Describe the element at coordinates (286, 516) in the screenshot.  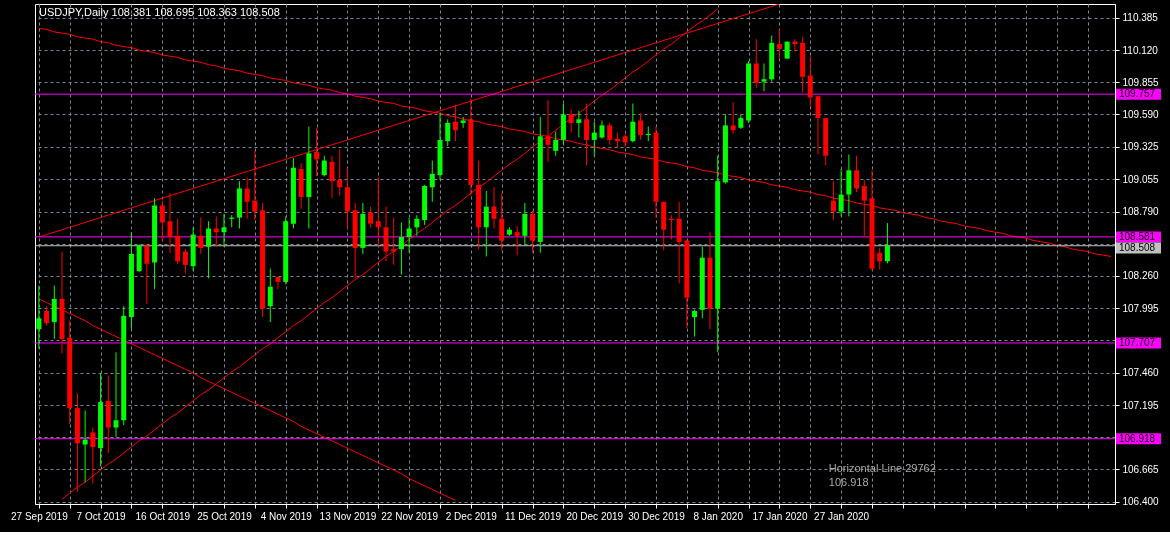
I see `x-tick-label: 4 Nov 2019` at that location.